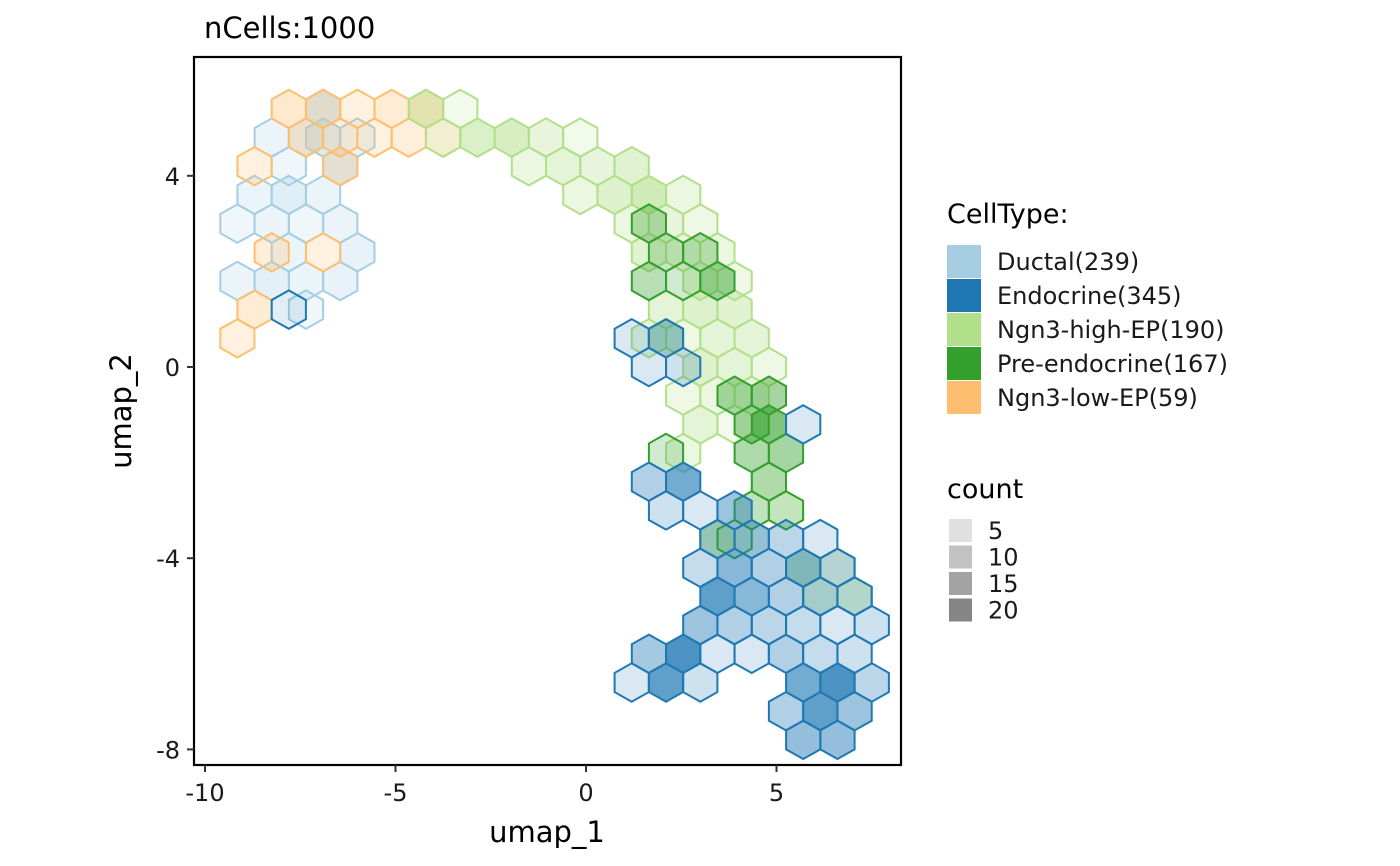 Image resolution: width=1400 pixels, height=866 pixels. What do you see at coordinates (121, 411) in the screenshot?
I see `y-axis-title: umap_2` at bounding box center [121, 411].